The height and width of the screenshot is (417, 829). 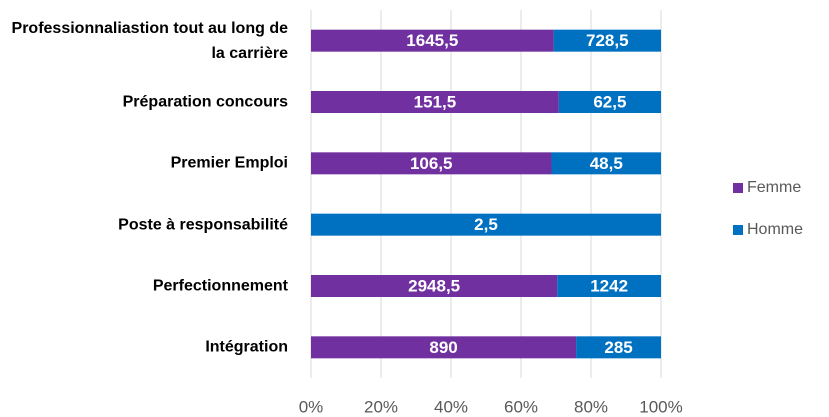 I want to click on value-label: 1645,5, so click(x=432, y=40).